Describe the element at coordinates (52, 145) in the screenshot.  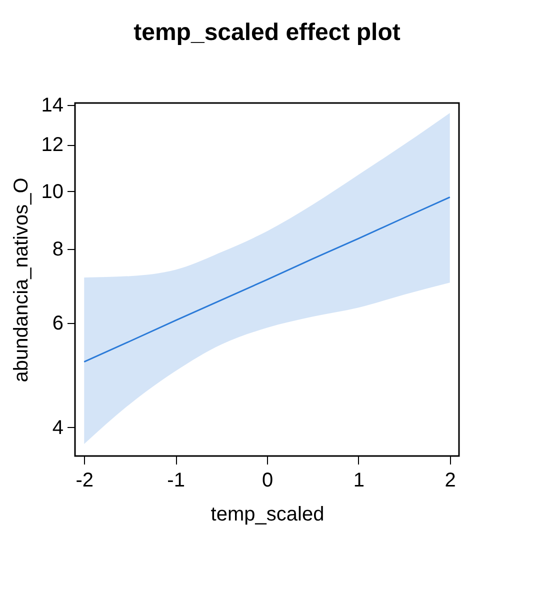
I see `y-tick-label: 12` at that location.